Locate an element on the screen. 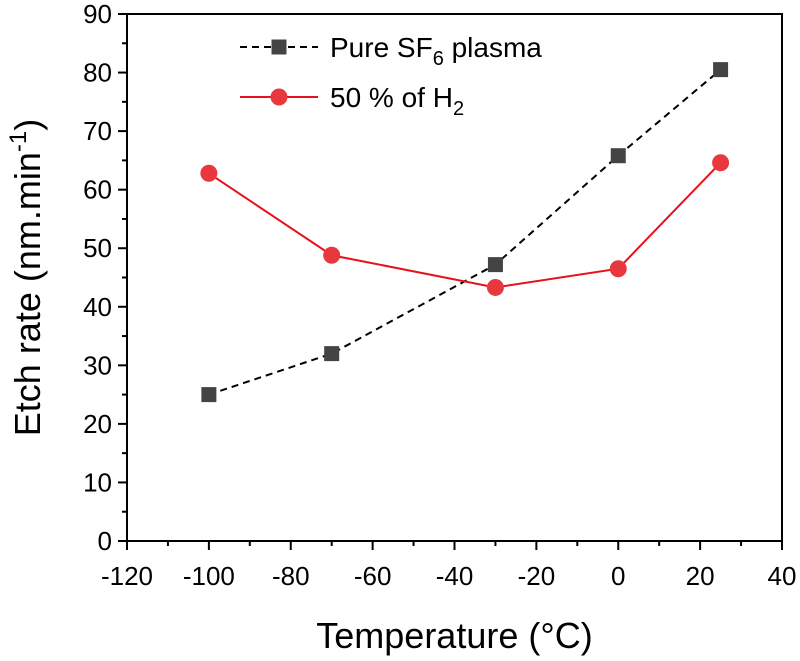  y-tick-label: 90 is located at coordinates (97, 14).